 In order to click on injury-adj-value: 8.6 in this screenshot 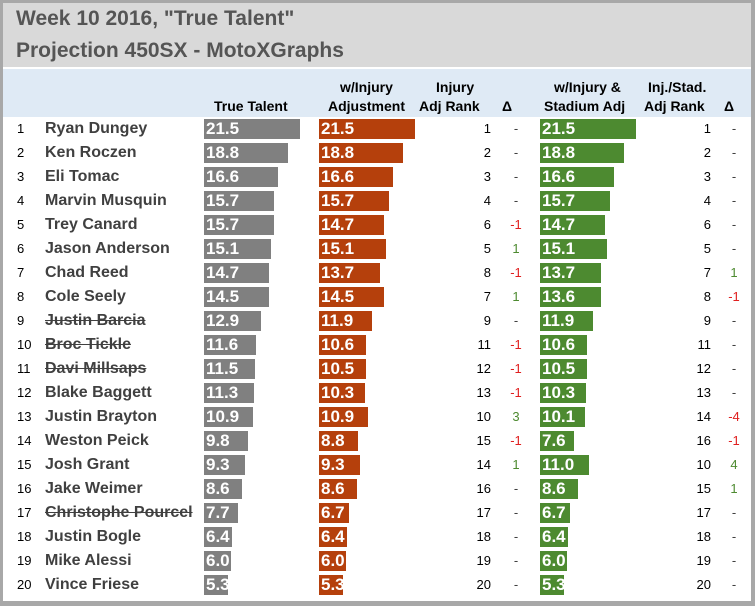, I will do `click(333, 488)`.